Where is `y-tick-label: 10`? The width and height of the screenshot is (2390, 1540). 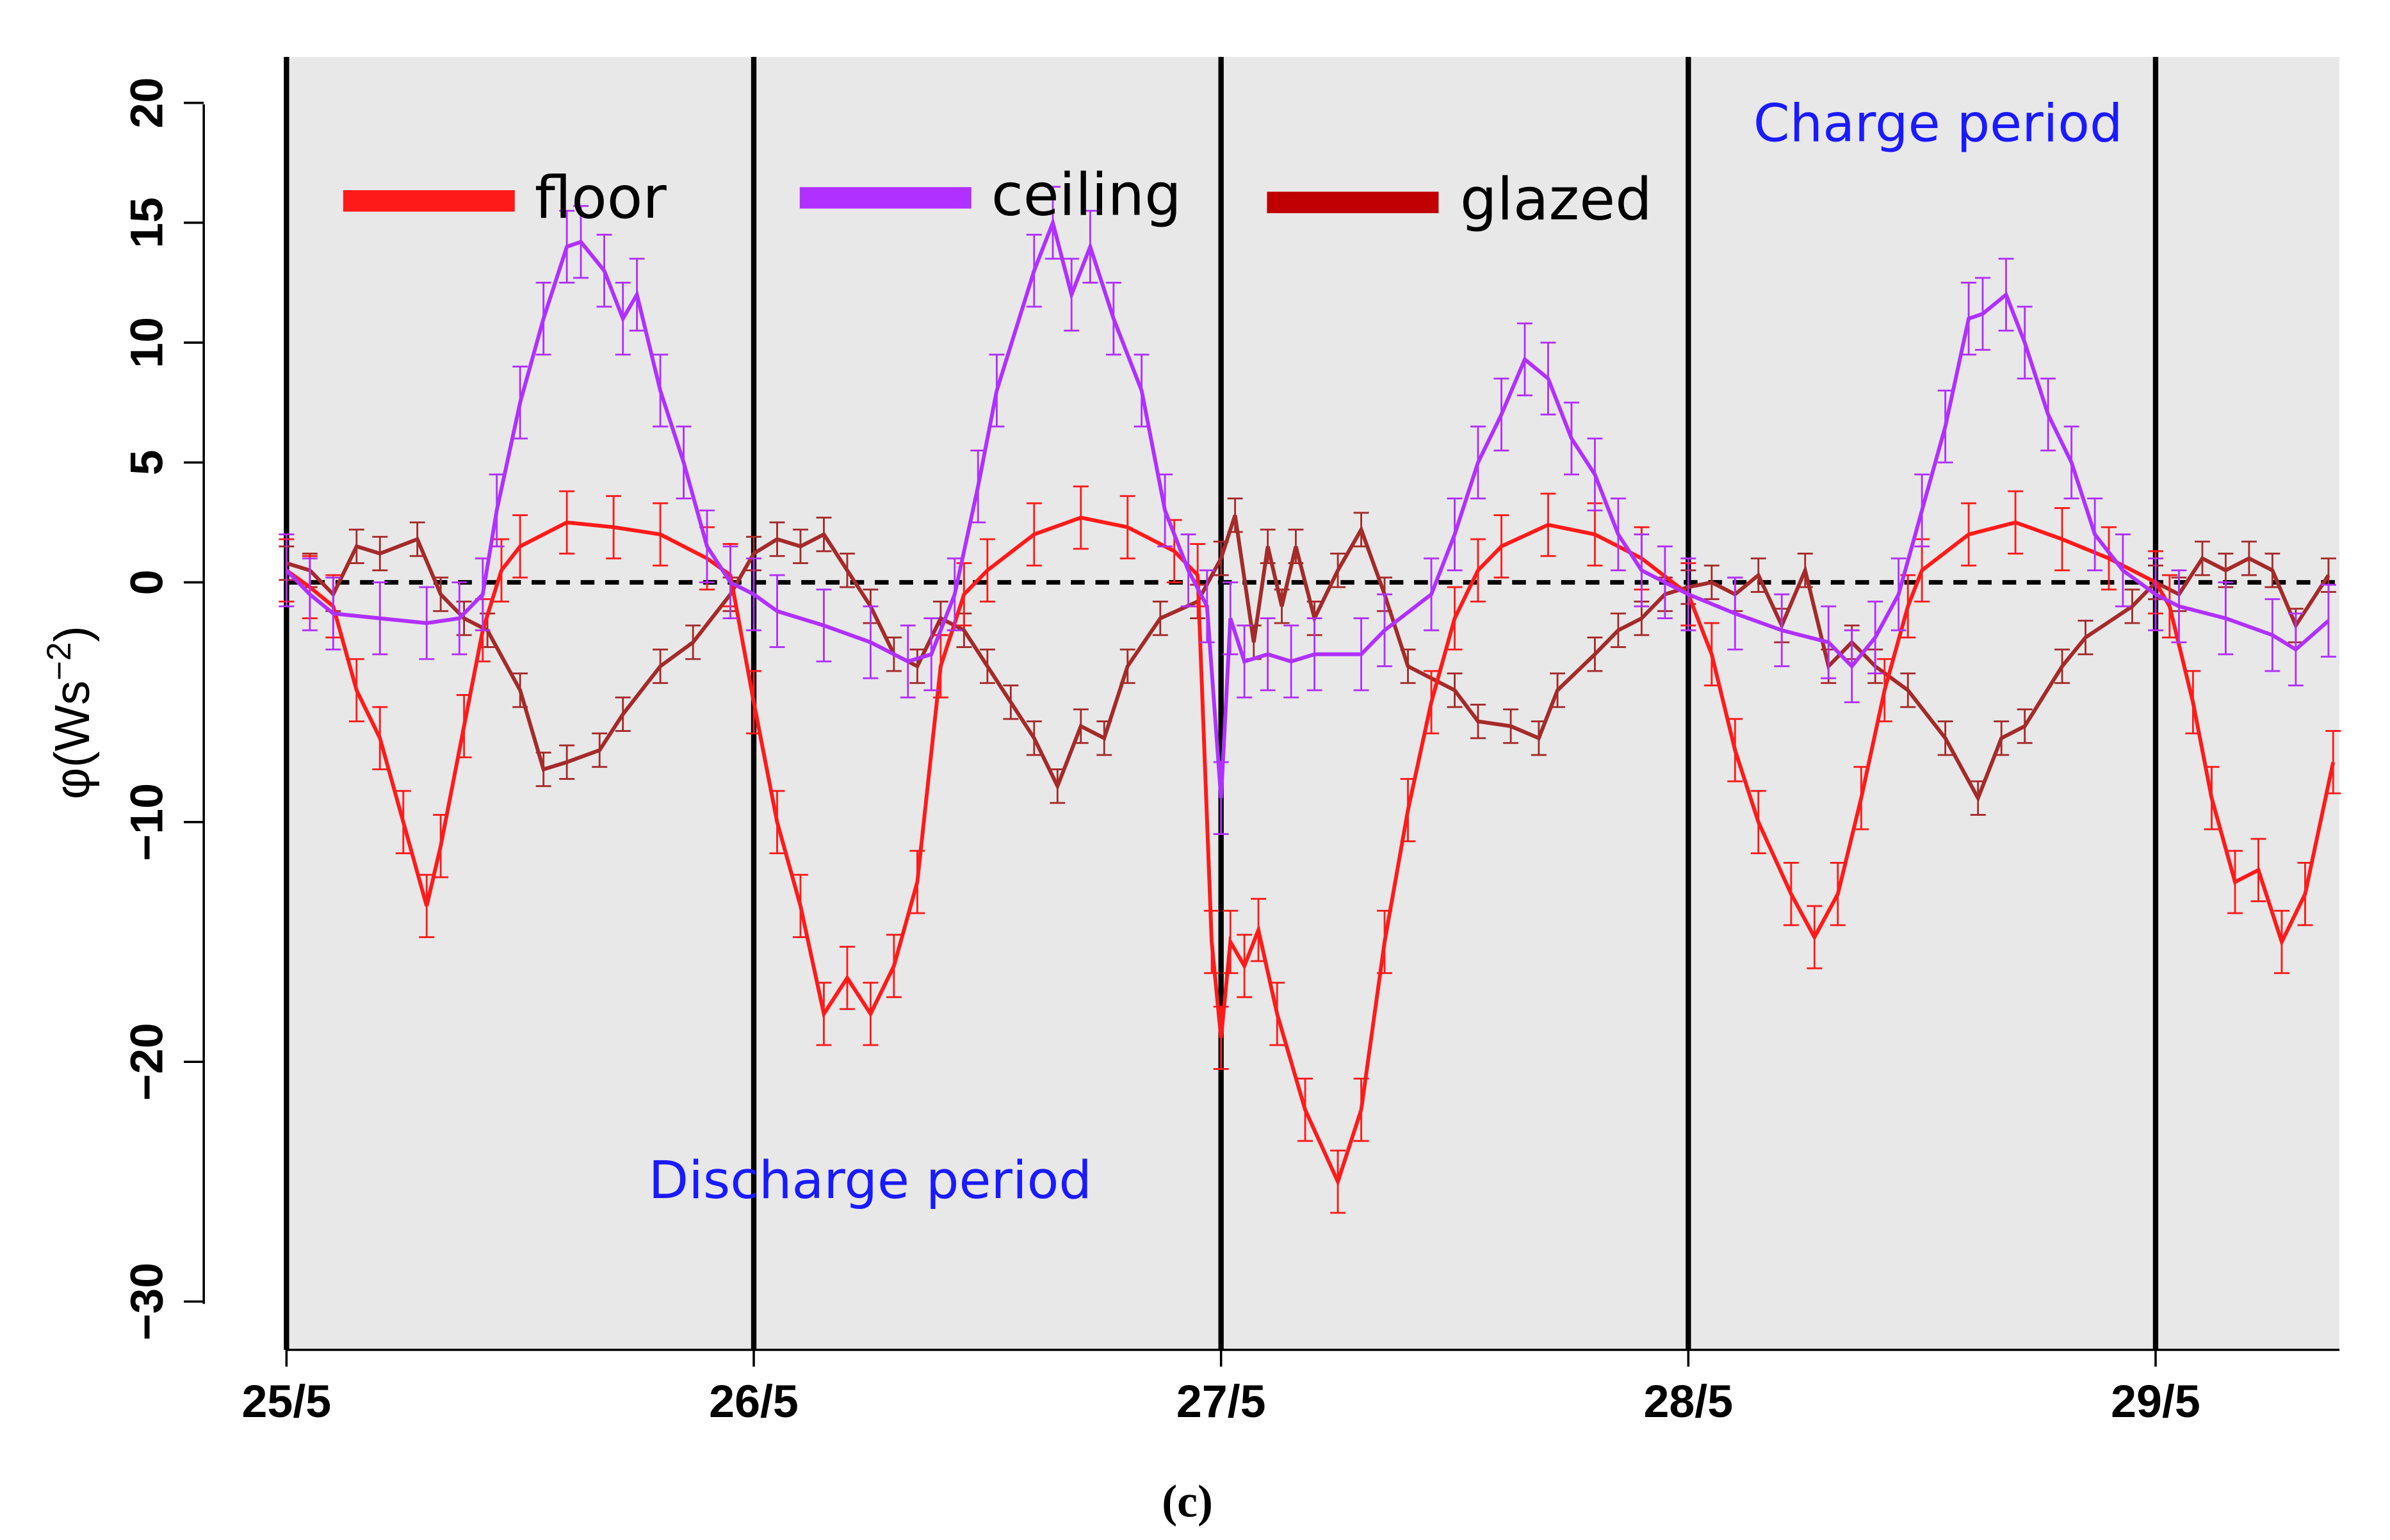
y-tick-label: 10 is located at coordinates (147, 343).